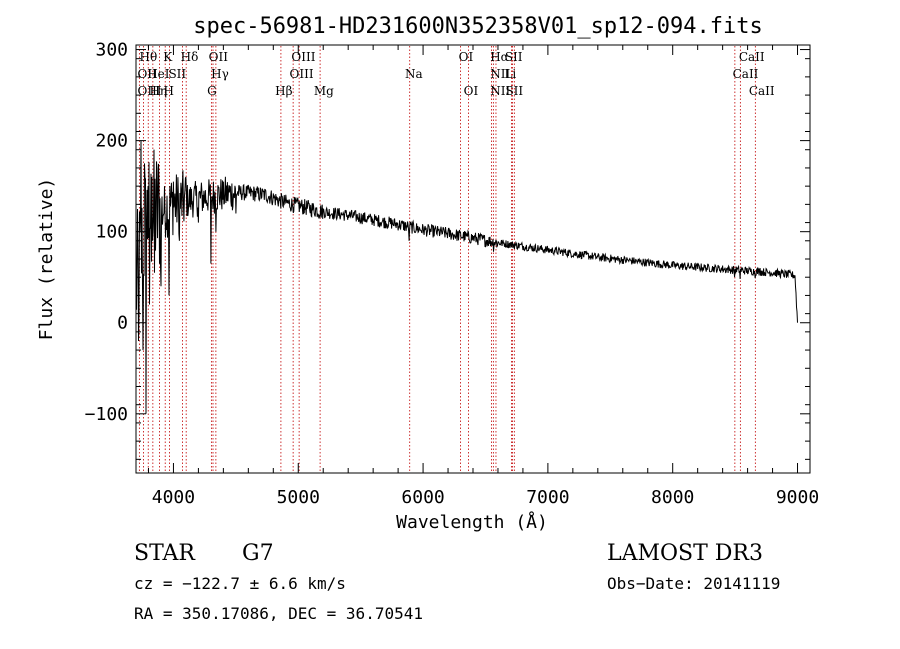 The width and height of the screenshot is (900, 649). Describe the element at coordinates (672, 497) in the screenshot. I see `x-tick-label: 8000` at that location.